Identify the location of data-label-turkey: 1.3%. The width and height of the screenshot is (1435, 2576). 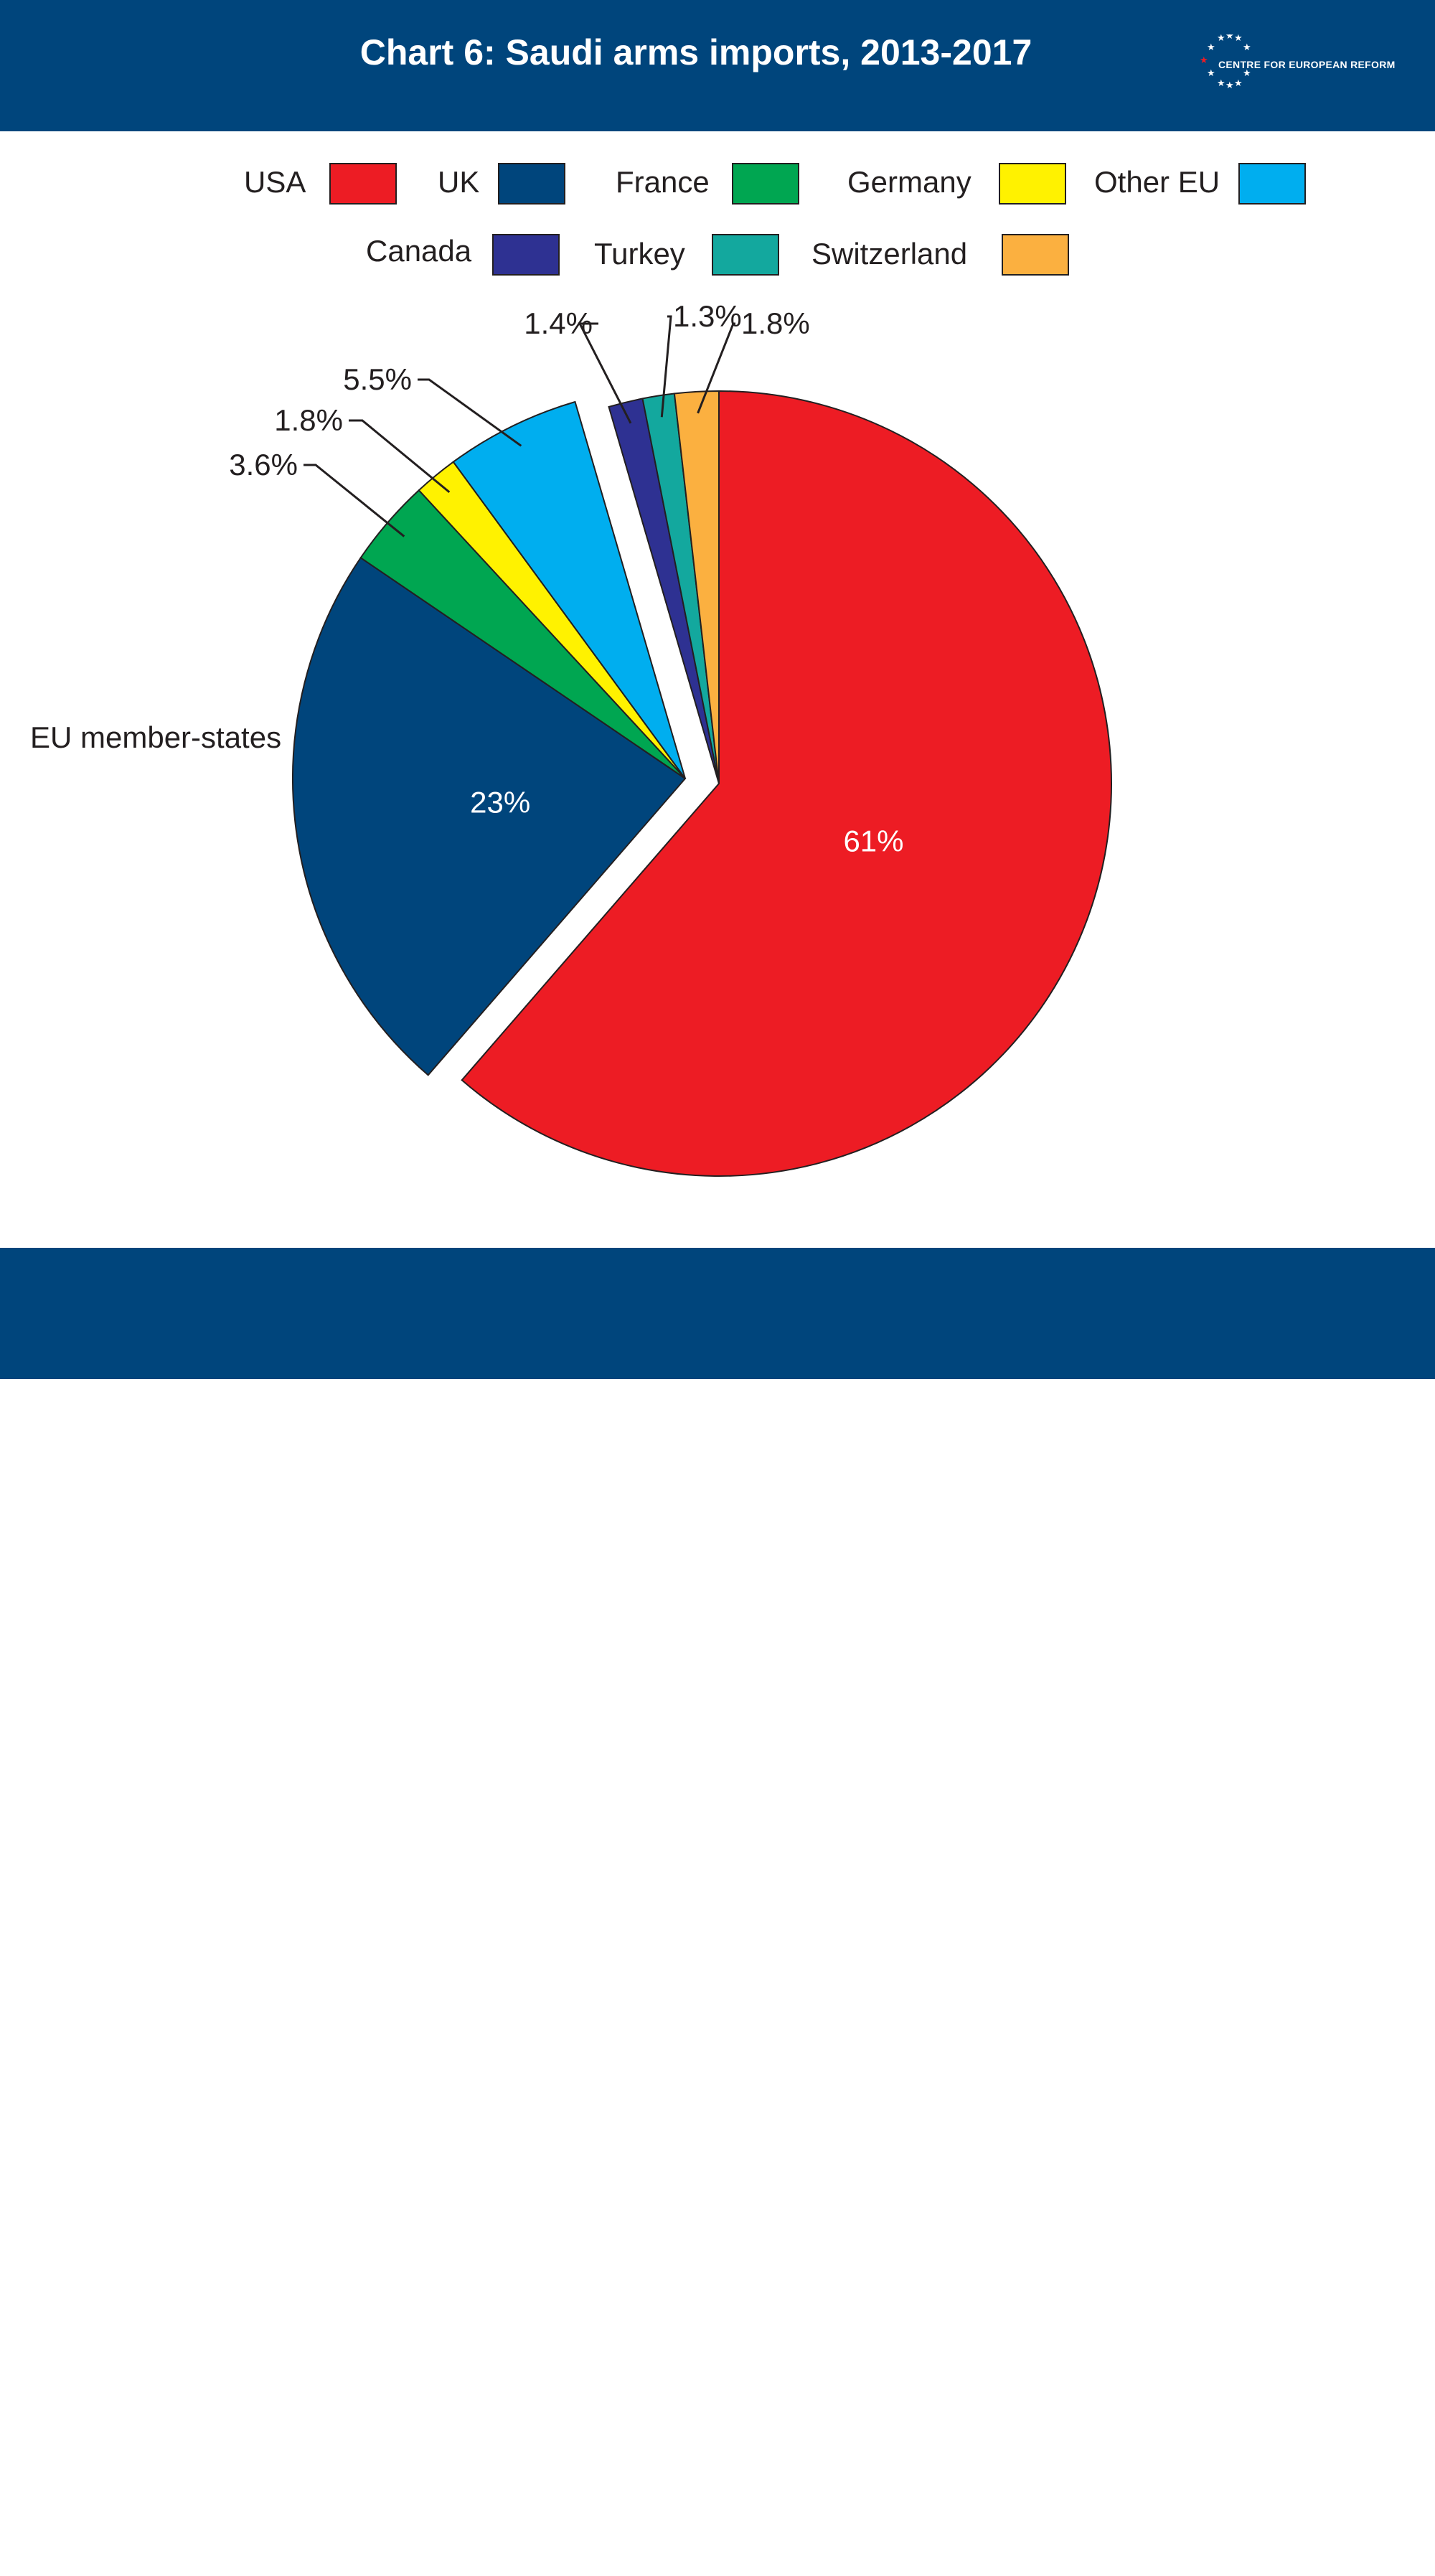
(708, 316).